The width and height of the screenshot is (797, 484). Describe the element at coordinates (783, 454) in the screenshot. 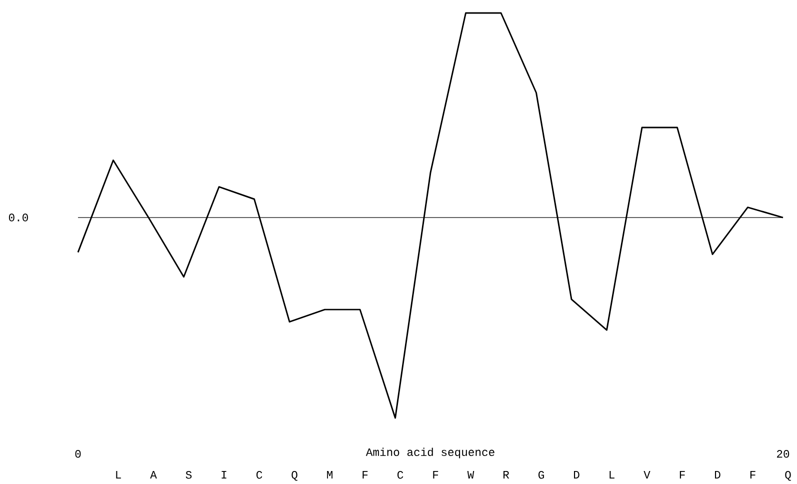

I see `x2-tick-label: 20` at that location.